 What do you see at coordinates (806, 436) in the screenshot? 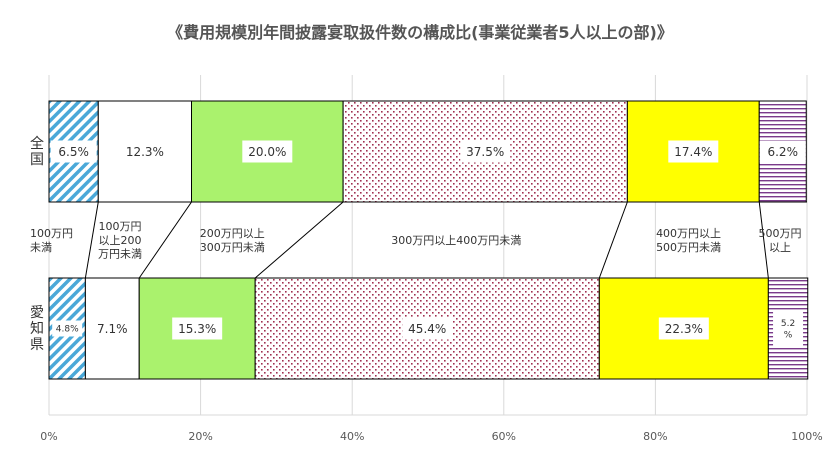
I see `x-tick-label: 100%` at bounding box center [806, 436].